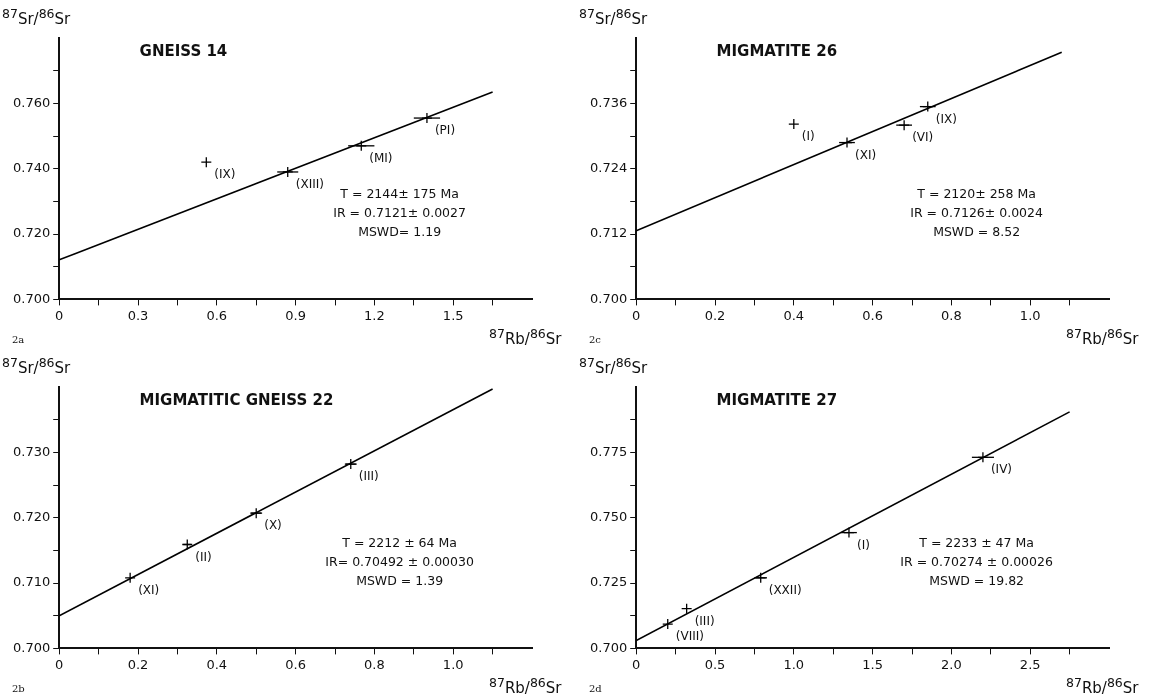 This screenshot has width=1155, height=699. Describe the element at coordinates (1001, 469) in the screenshot. I see `annotation: (IV)` at that location.